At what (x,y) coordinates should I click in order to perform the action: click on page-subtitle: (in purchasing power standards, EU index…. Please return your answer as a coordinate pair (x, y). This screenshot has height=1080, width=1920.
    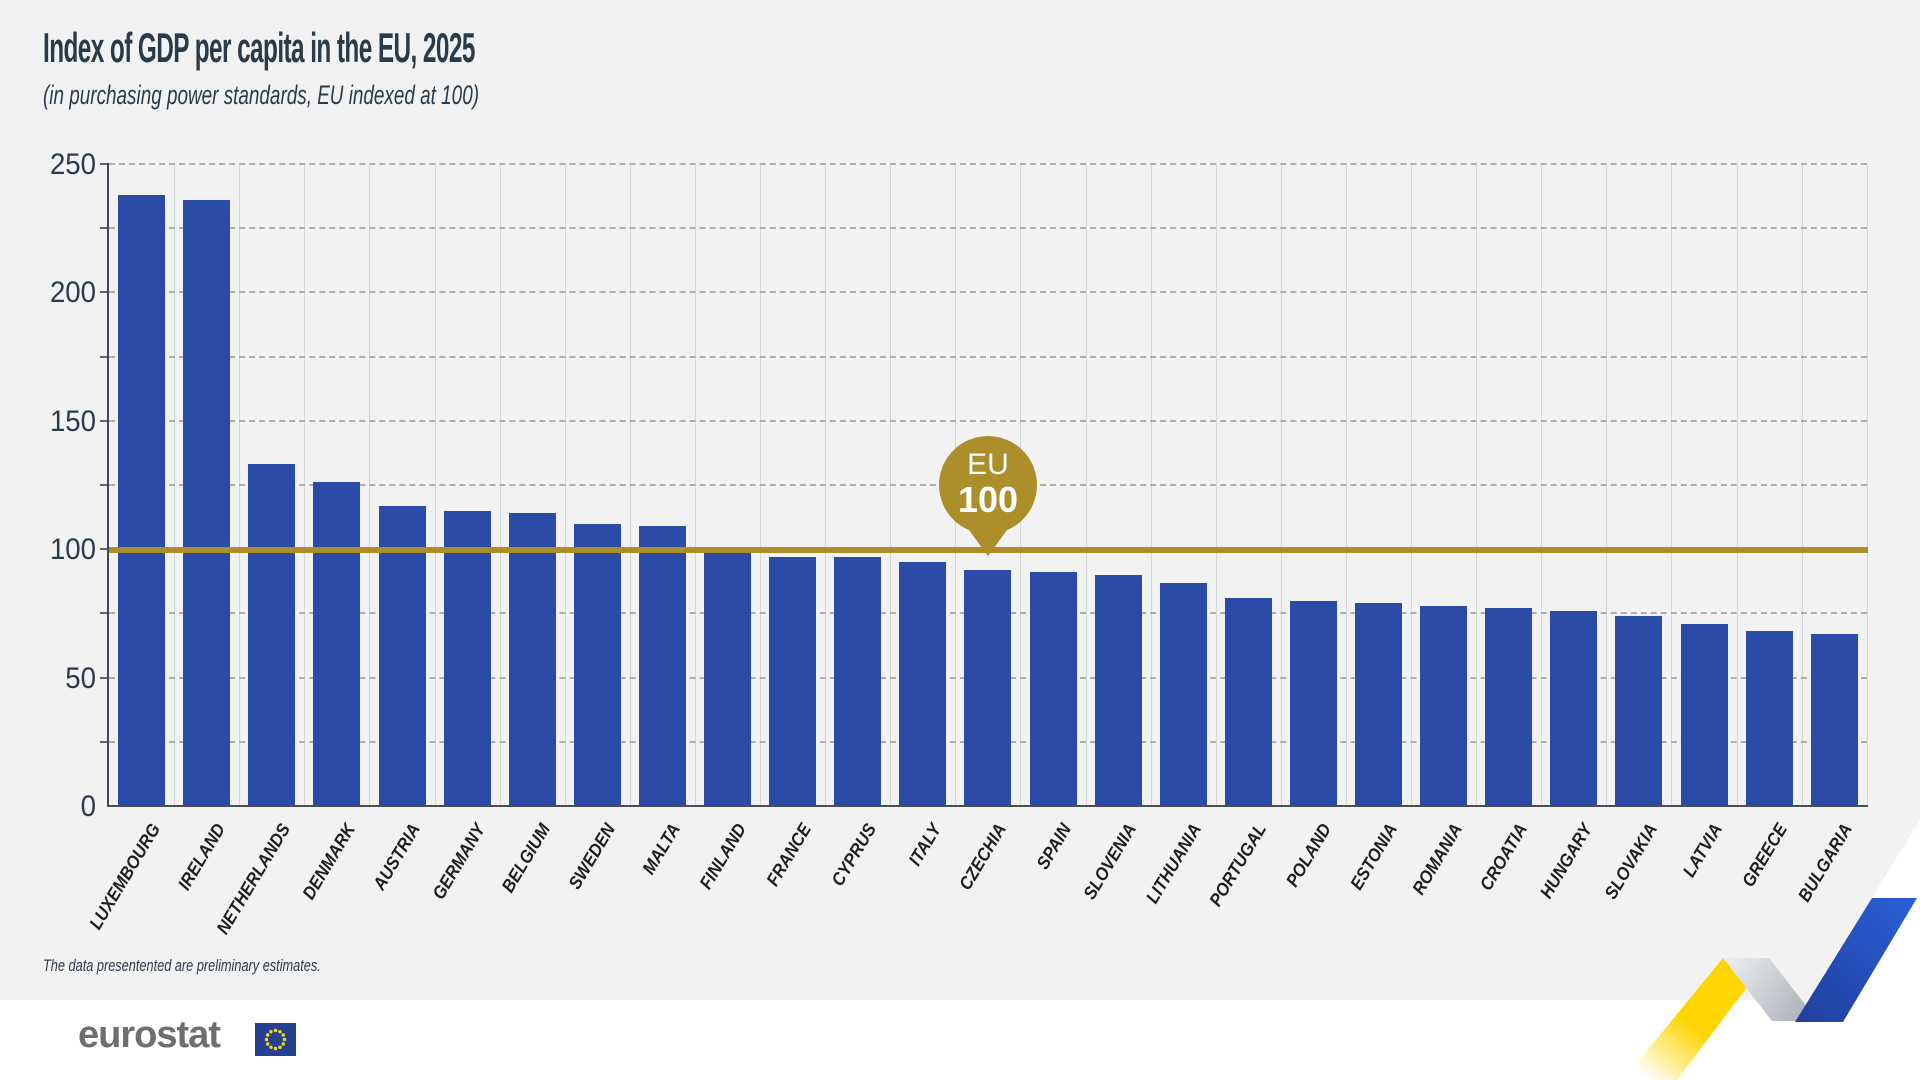
    Looking at the image, I should click on (261, 95).